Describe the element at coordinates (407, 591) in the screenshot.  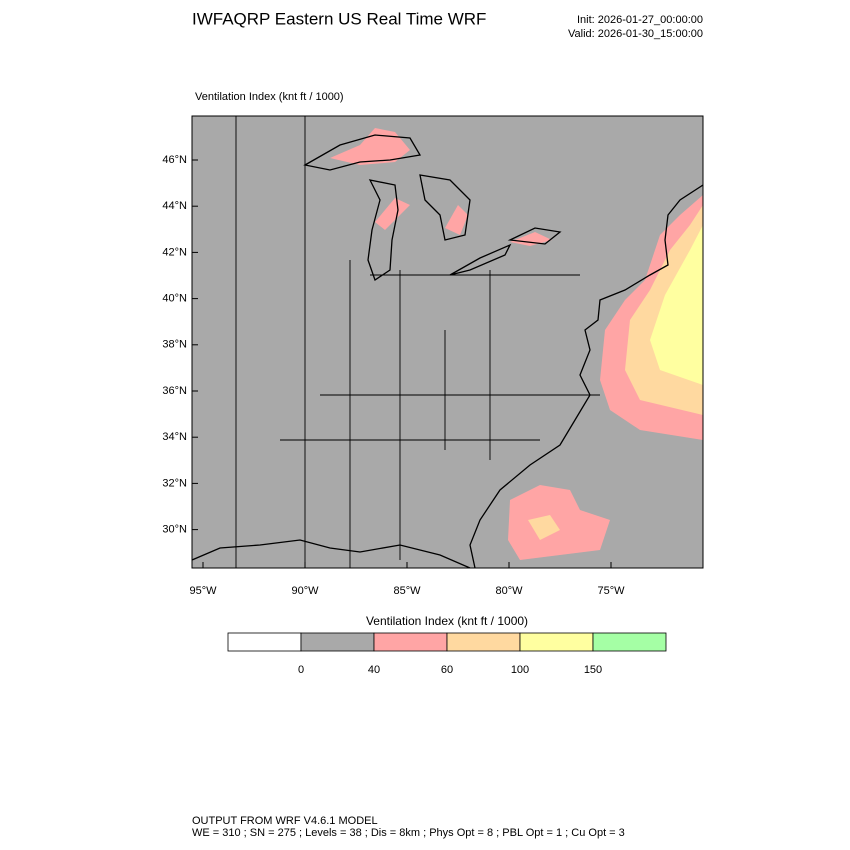
I see `lon-tick-label: 85°W` at that location.